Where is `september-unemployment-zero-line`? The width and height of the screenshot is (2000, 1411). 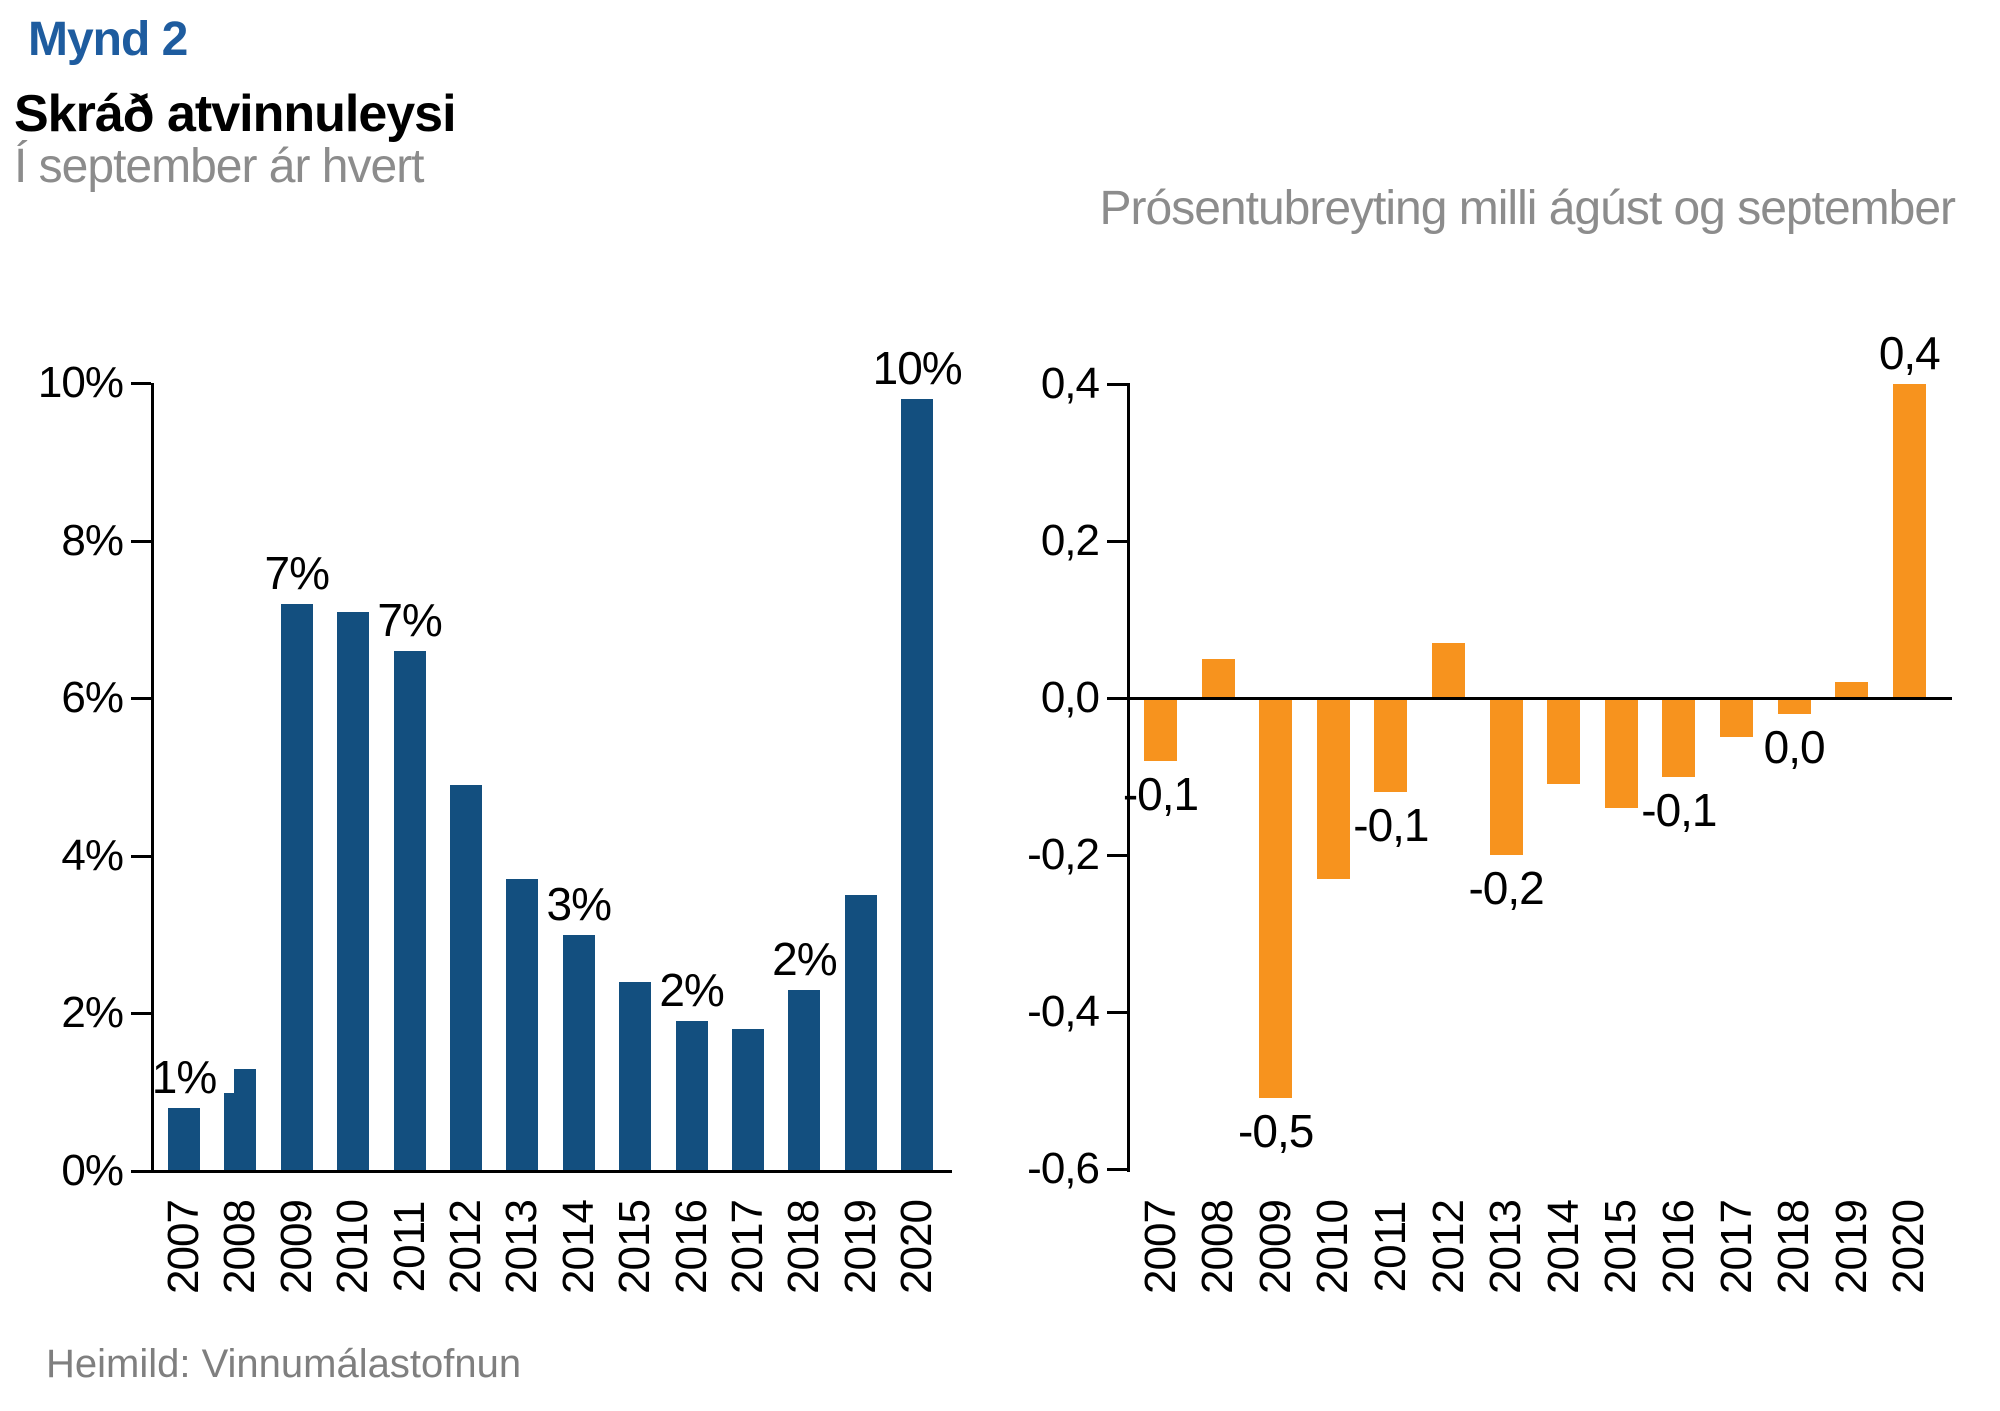 september-unemployment-zero-line is located at coordinates (551, 1171).